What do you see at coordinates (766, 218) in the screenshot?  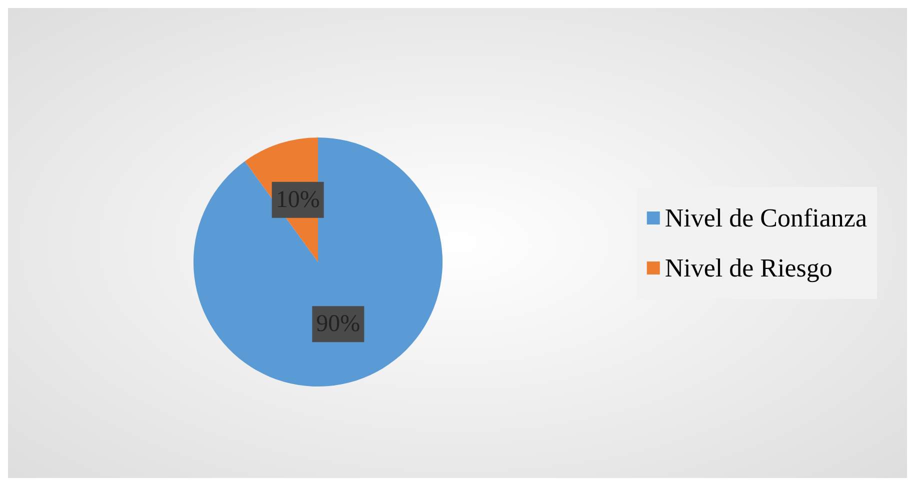 I see `legend-label: Nivel de Confianza` at bounding box center [766, 218].